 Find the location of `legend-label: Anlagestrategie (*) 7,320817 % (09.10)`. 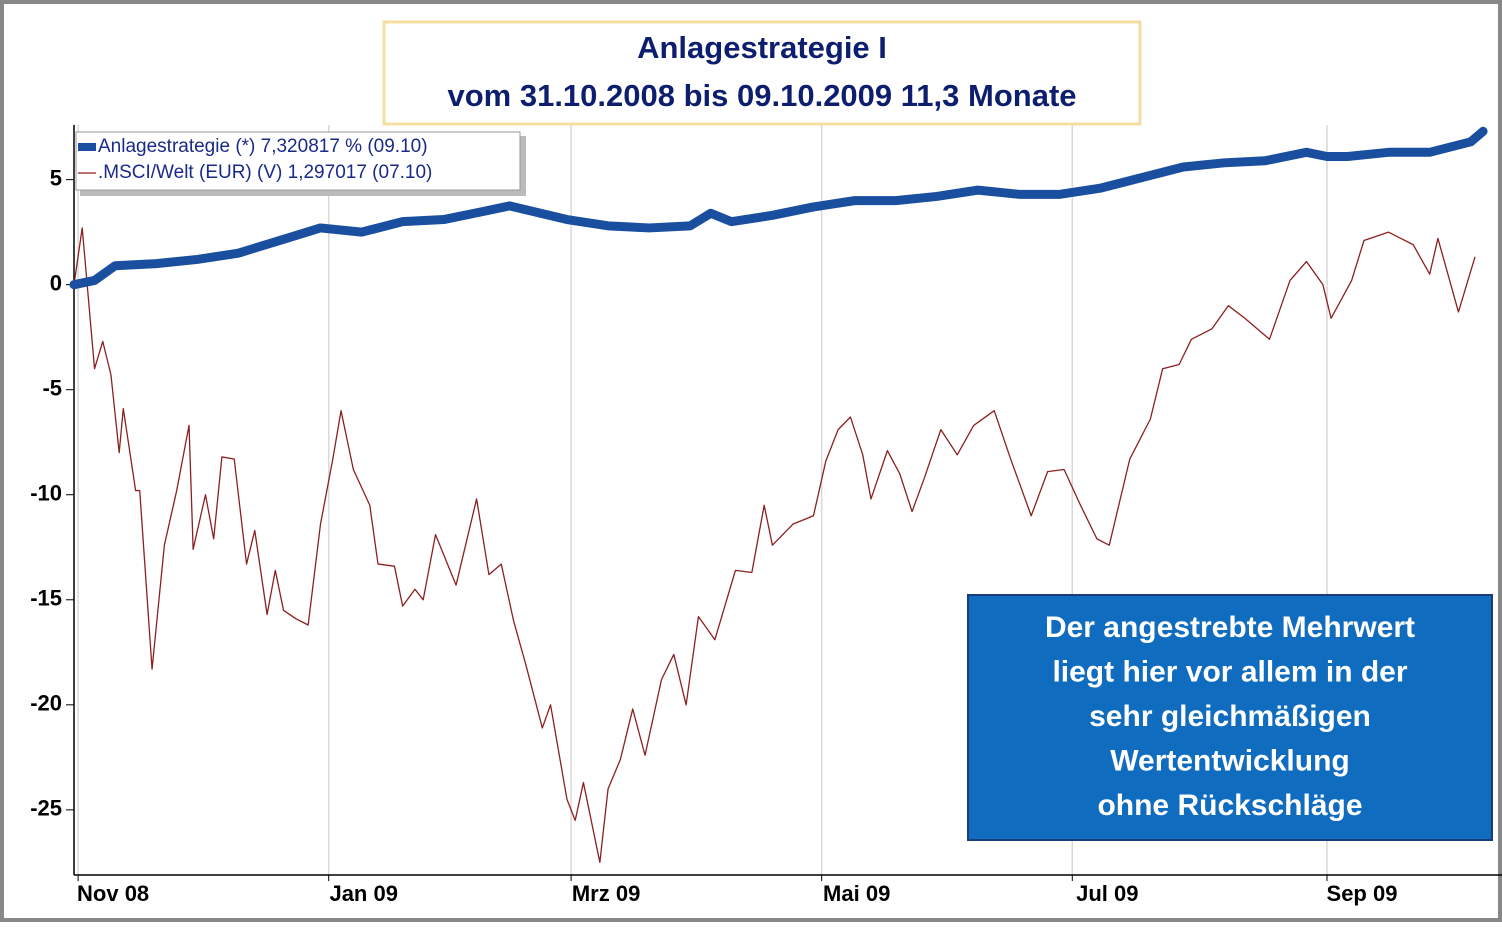

legend-label: Anlagestrategie (*) 7,320817 % (09.10) is located at coordinates (263, 146).